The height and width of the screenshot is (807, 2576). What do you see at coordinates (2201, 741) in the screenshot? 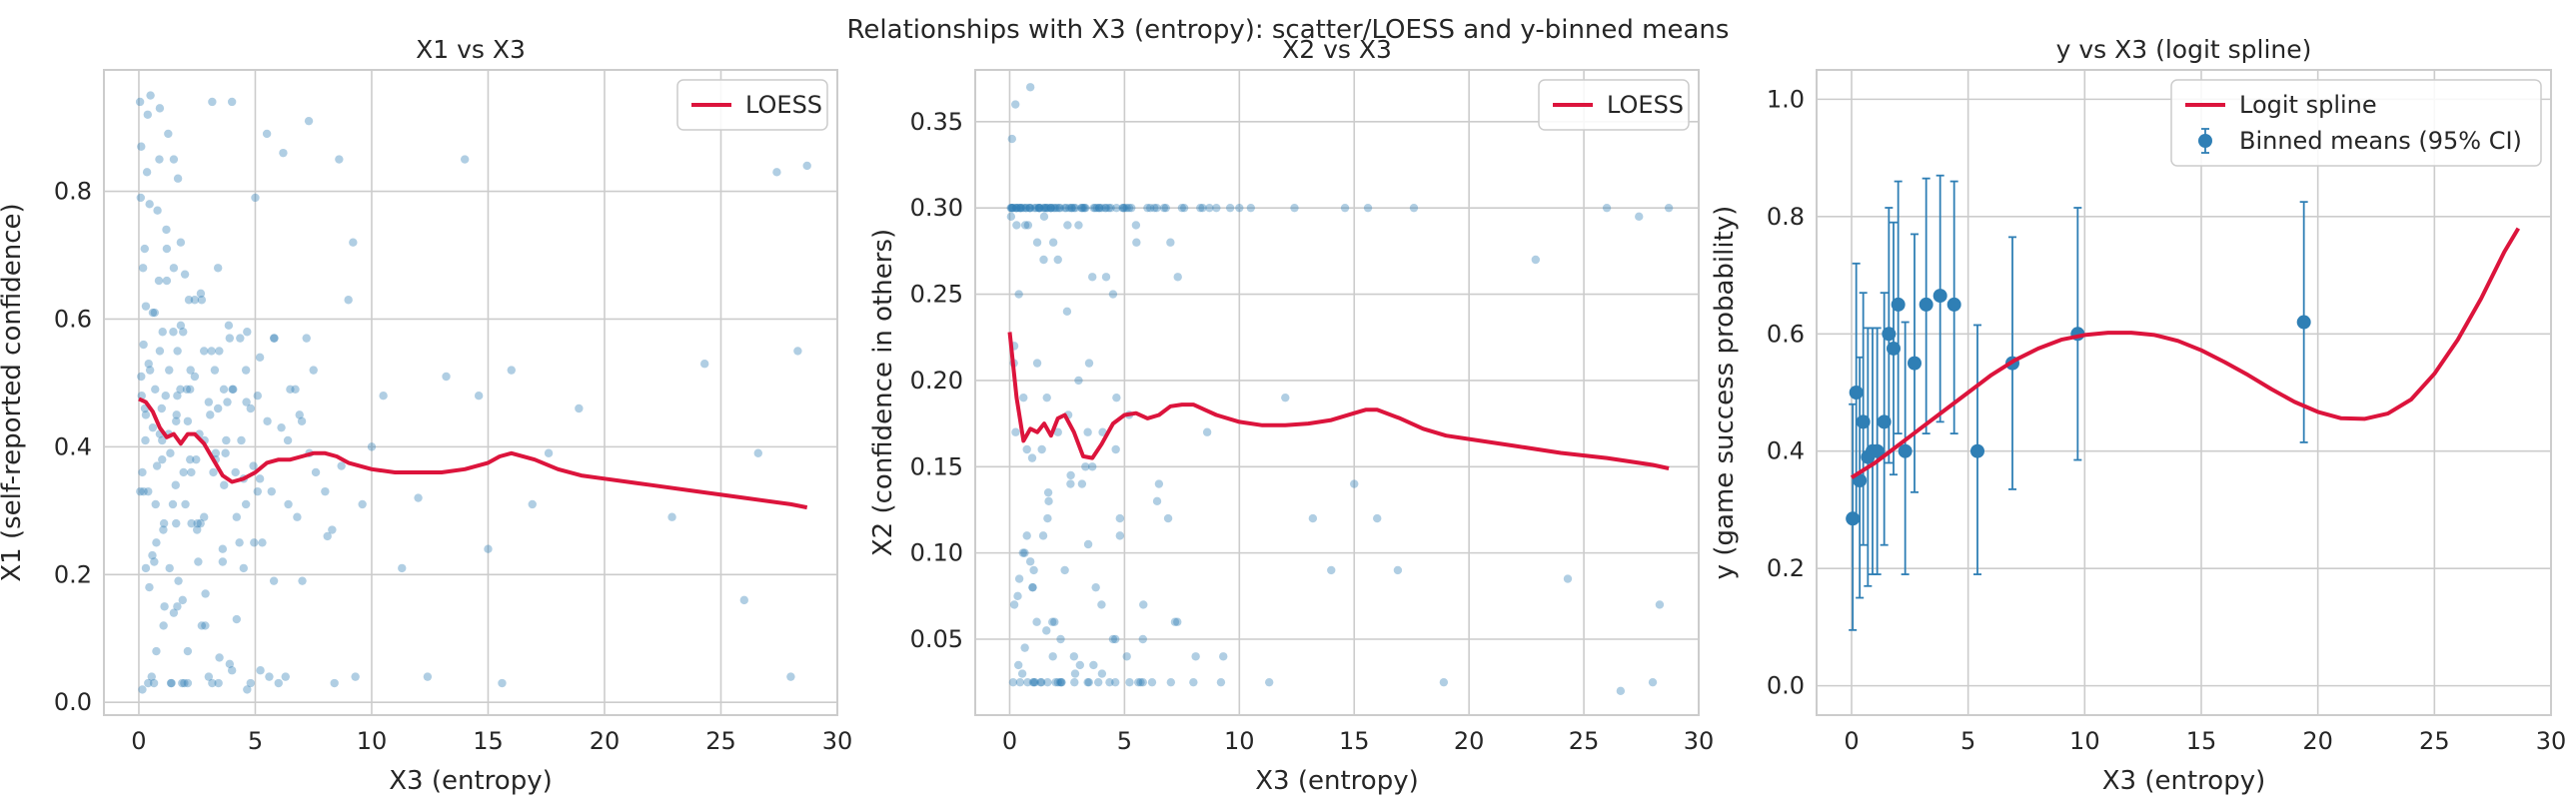
I see `x-tick-label: 15` at bounding box center [2201, 741].